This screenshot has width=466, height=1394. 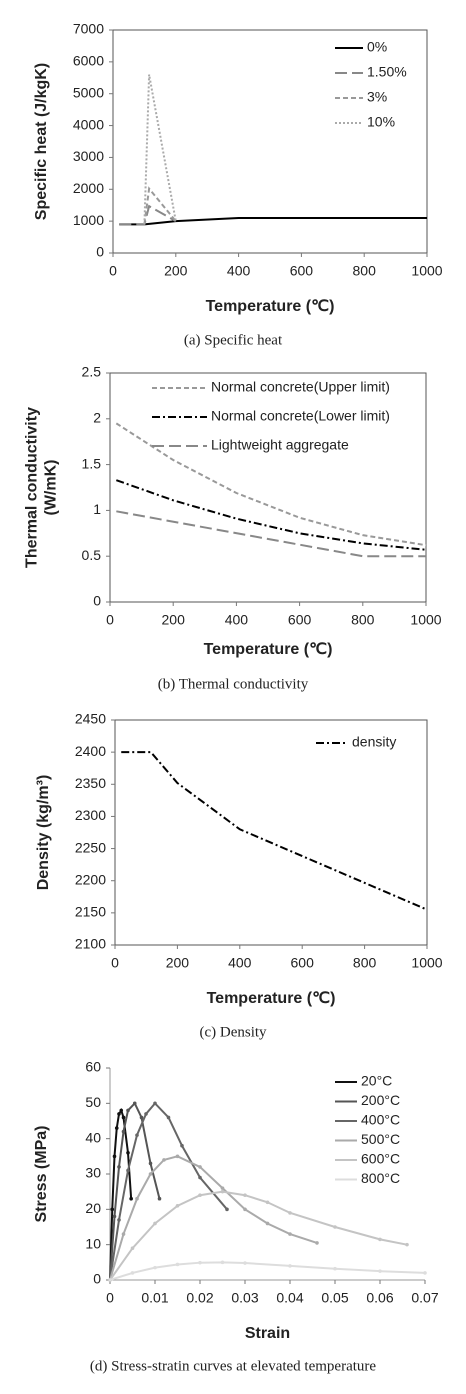 What do you see at coordinates (380, 1178) in the screenshot?
I see `legend-label: 800°C` at bounding box center [380, 1178].